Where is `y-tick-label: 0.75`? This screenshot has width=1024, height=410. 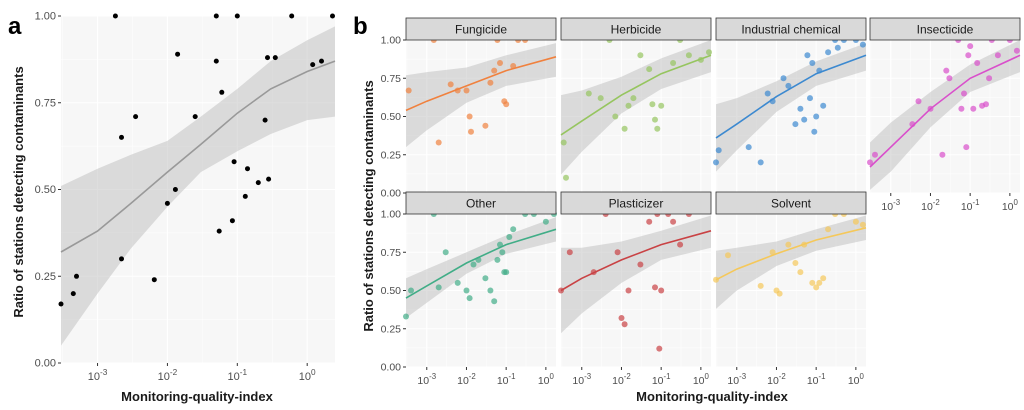 y-tick-label: 0.75 is located at coordinates (45, 103).